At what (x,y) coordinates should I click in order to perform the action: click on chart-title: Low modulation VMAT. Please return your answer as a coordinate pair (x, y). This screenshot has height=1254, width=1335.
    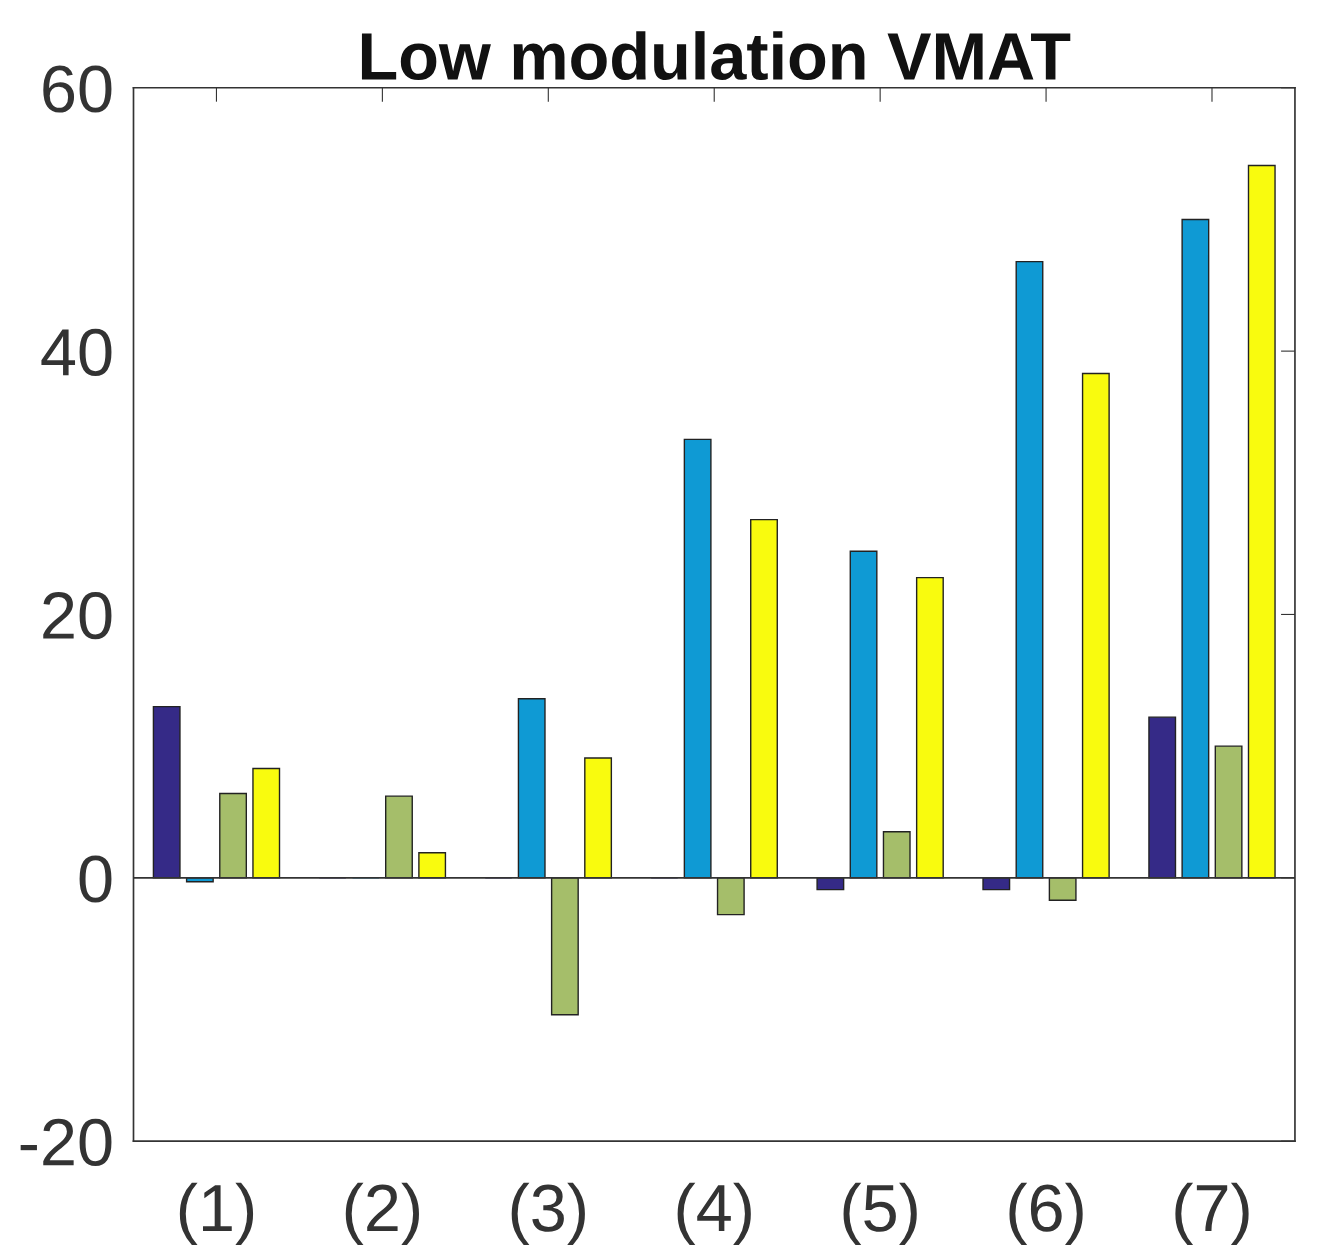
    Looking at the image, I should click on (716, 56).